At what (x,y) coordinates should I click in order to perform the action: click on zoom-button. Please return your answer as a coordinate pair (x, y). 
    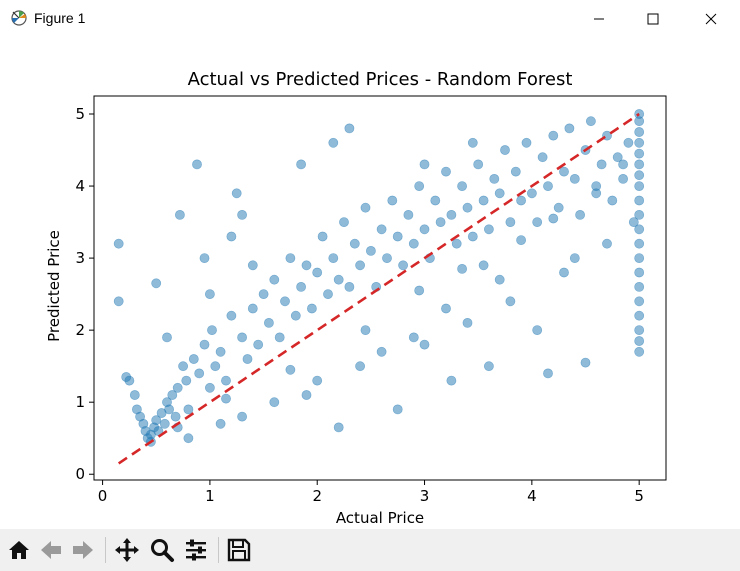
    Looking at the image, I should click on (162, 550).